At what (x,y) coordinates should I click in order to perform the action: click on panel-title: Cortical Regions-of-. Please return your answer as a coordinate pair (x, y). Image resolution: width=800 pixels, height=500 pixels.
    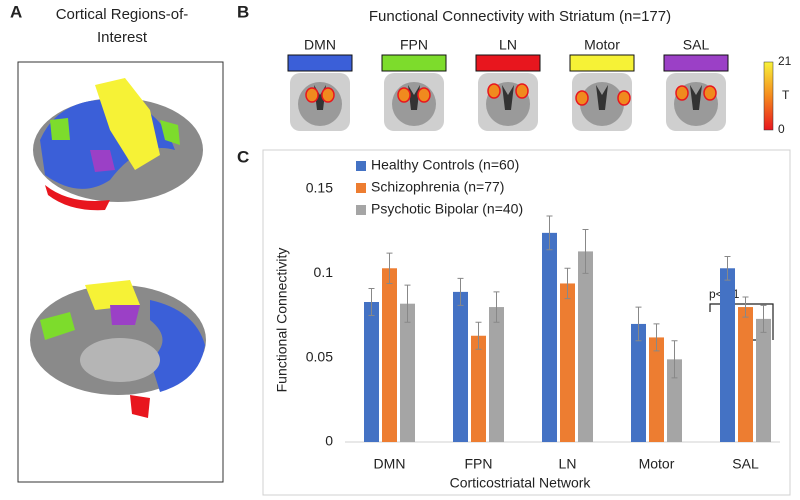
    Looking at the image, I should click on (122, 14).